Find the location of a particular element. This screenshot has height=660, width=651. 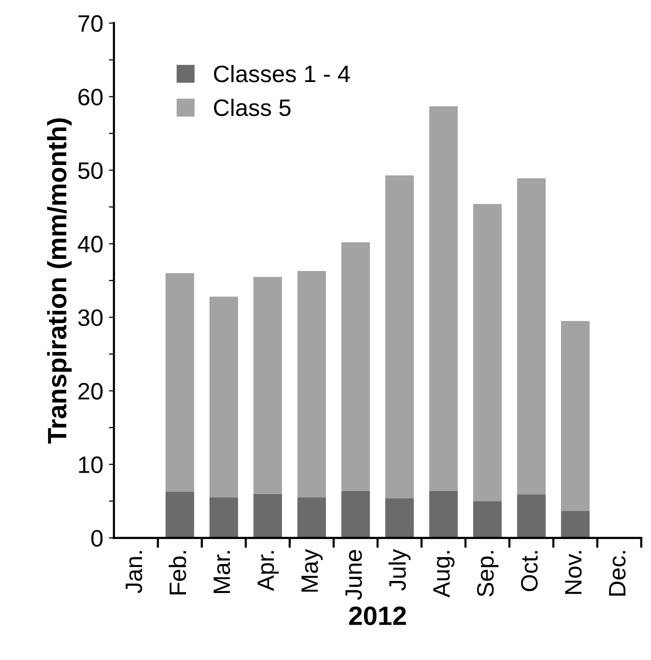

x-tick-label: Sep. is located at coordinates (487, 574).